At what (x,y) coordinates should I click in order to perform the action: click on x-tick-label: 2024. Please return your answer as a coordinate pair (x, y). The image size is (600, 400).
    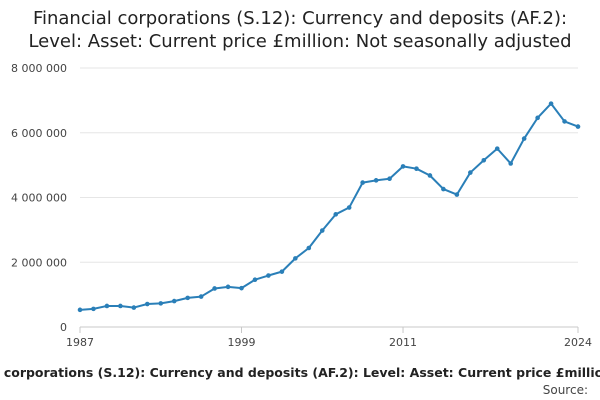
    Looking at the image, I should click on (578, 342).